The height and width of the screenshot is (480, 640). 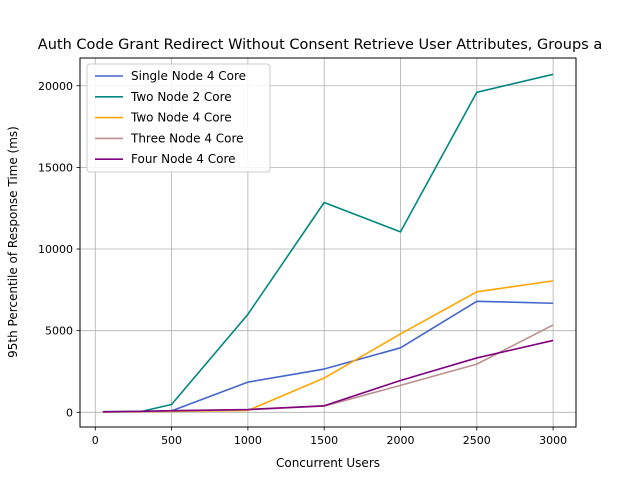 I want to click on y-tick-label: 20000, so click(x=55, y=86).